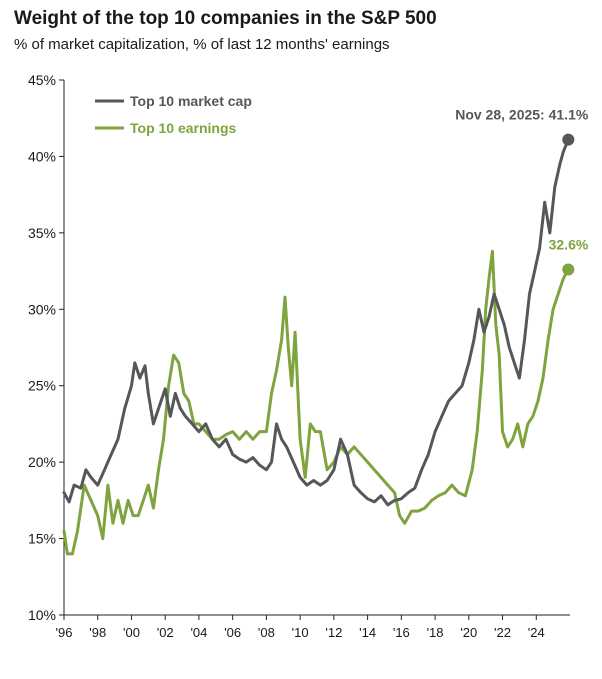 The image size is (602, 679). Describe the element at coordinates (266, 632) in the screenshot. I see `x-tick-label: '08` at that location.